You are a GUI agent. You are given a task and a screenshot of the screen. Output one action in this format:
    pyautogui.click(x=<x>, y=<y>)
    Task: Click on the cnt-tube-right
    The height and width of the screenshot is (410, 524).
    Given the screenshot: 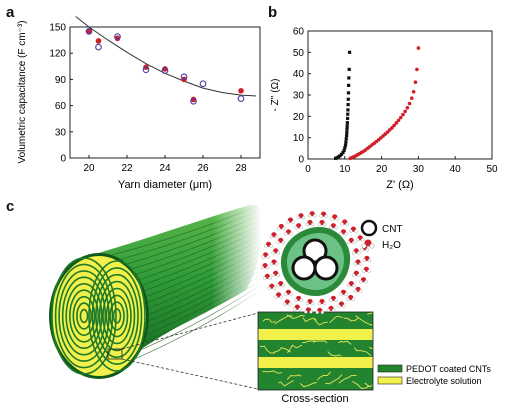 What is the action you would take?
    pyautogui.click(x=326, y=268)
    